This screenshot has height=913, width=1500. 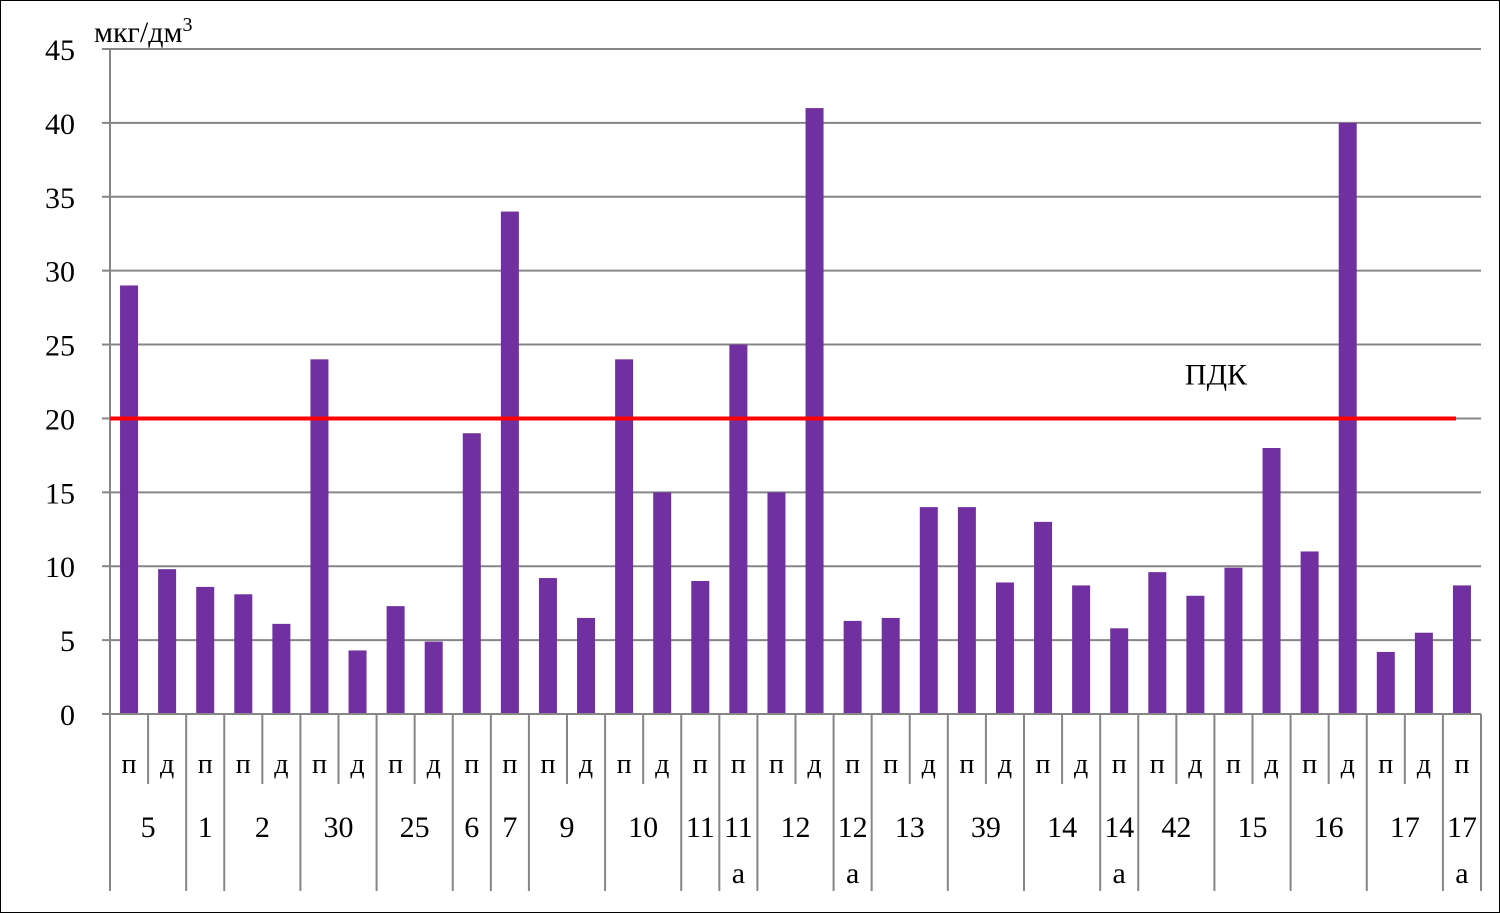 I want to click on y-tick-label: 10, so click(x=60, y=567).